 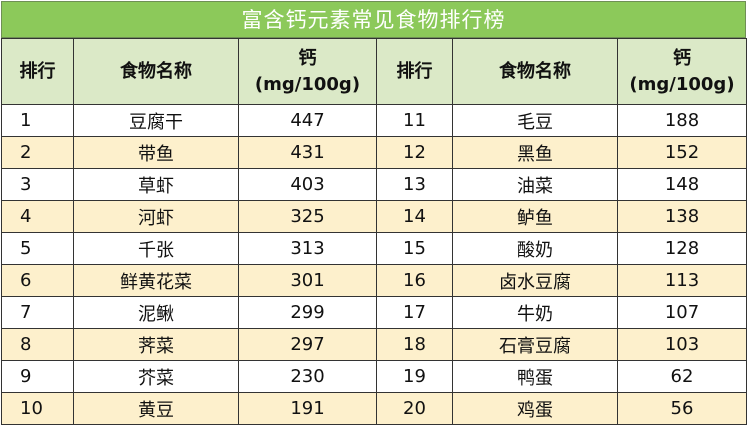 What do you see at coordinates (535, 408) in the screenshot?
I see `food-name-cell: 鸡蛋` at bounding box center [535, 408].